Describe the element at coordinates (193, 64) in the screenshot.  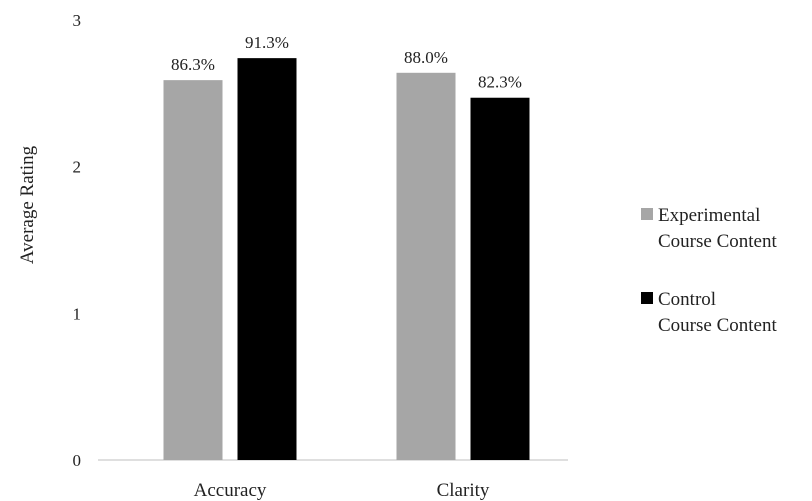
I see `bar-data-label: 86.3%` at that location.